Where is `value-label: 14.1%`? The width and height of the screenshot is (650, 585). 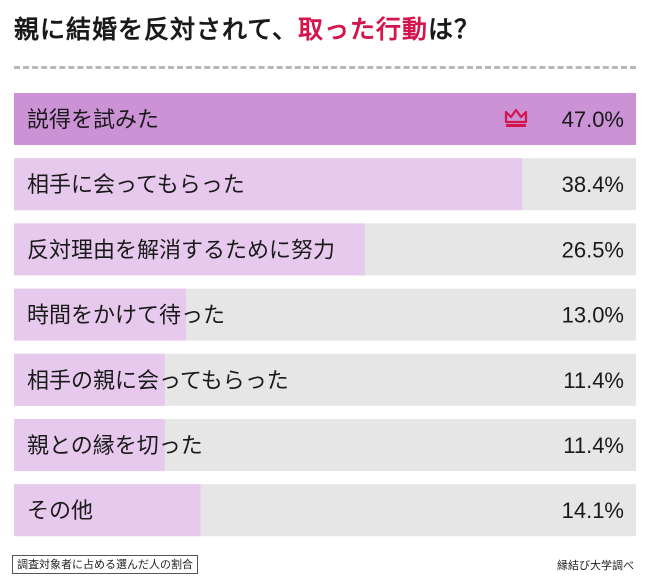 value-label: 14.1% is located at coordinates (593, 510).